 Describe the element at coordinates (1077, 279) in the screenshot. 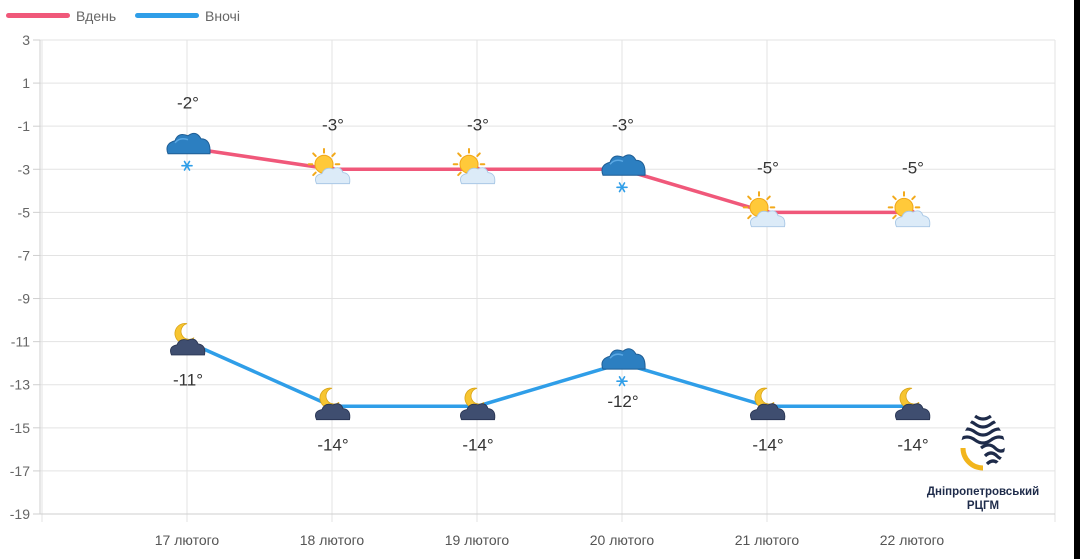

I see `window-edge` at that location.